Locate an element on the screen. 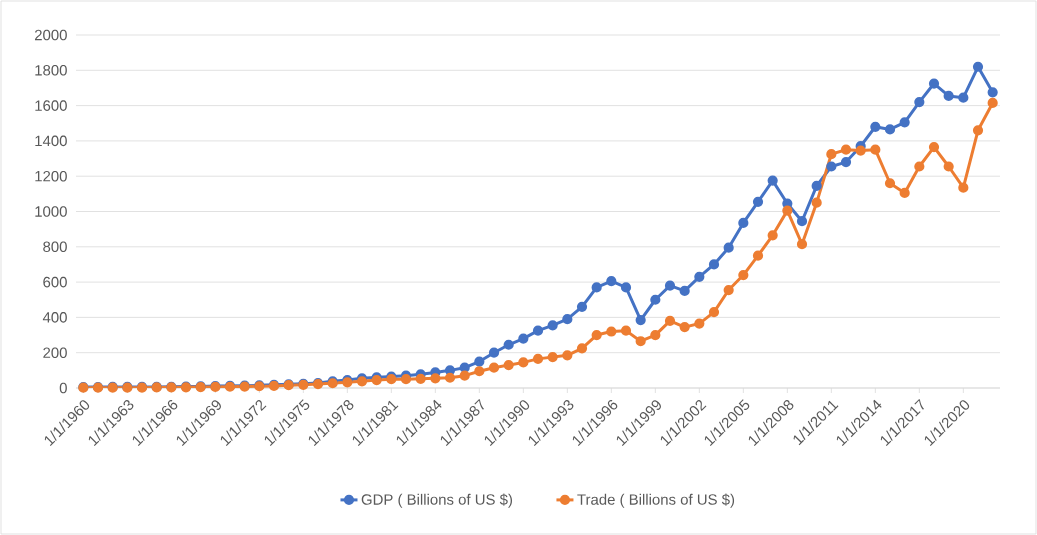 The height and width of the screenshot is (535, 1037). y-tick-label: 200 is located at coordinates (55, 352).